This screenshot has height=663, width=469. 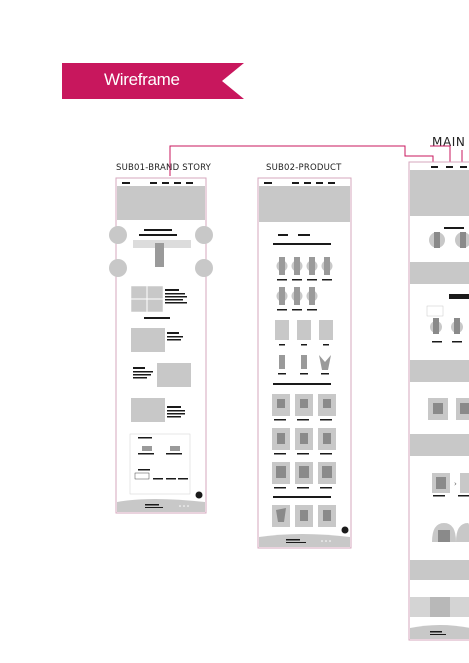 I want to click on sub01-label: SUB01-BRAND STORY, so click(x=164, y=168).